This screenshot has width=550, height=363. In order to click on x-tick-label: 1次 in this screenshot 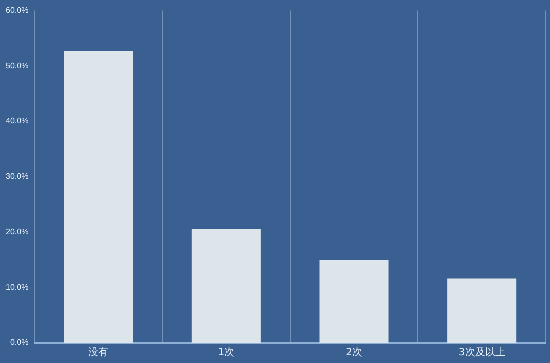, I will do `click(226, 353)`.